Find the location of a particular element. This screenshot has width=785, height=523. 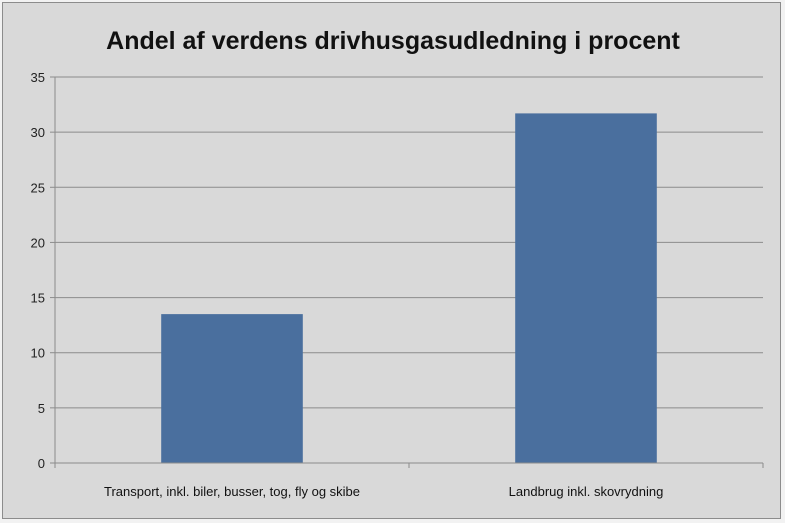

y-tick-label: 15 is located at coordinates (38, 298).